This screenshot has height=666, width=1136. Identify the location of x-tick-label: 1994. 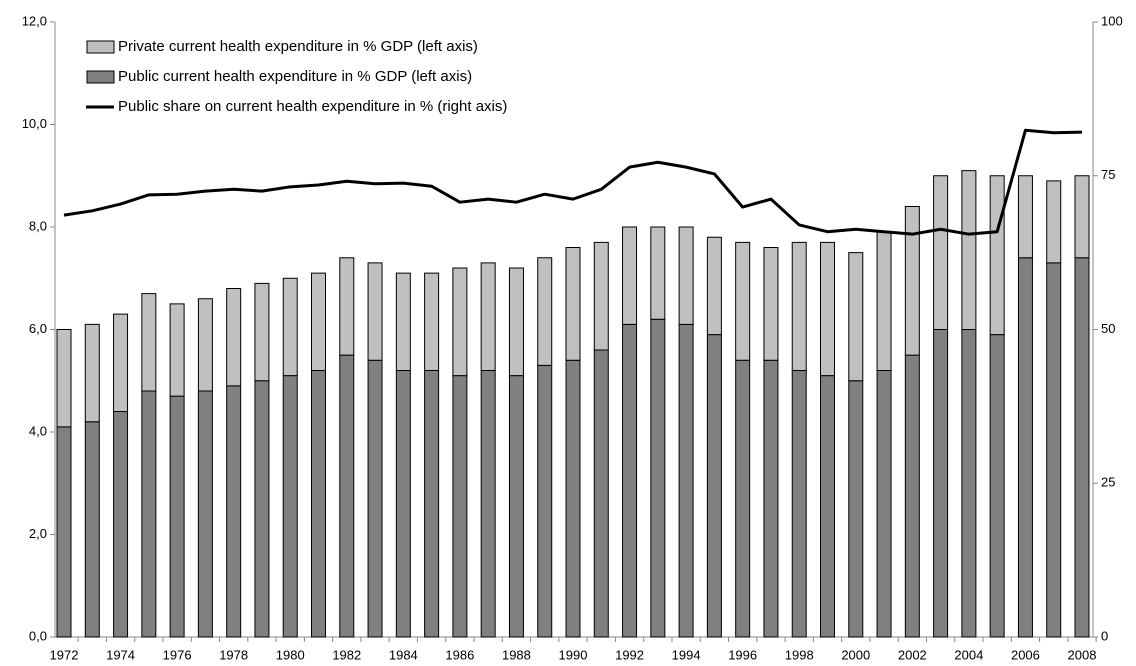
(686, 654).